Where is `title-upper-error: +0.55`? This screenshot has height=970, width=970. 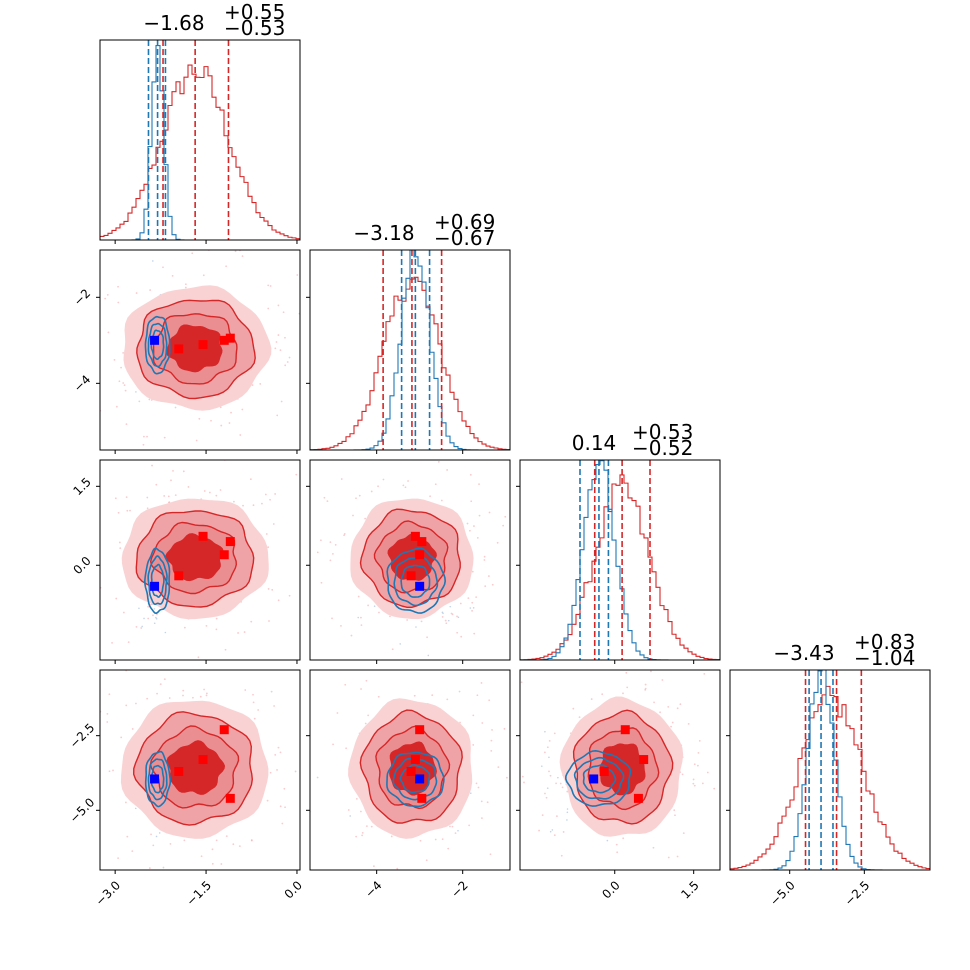 title-upper-error: +0.55 is located at coordinates (254, 12).